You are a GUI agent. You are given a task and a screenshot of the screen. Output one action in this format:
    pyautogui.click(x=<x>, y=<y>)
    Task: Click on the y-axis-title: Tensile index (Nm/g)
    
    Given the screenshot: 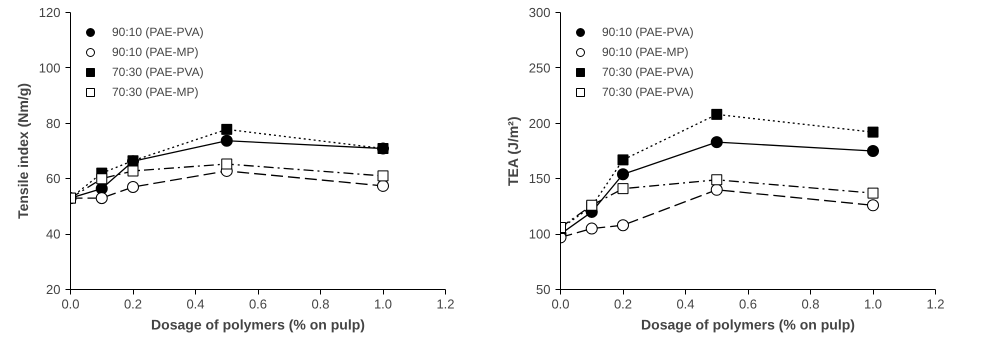 What is the action you would take?
    pyautogui.click(x=22, y=151)
    